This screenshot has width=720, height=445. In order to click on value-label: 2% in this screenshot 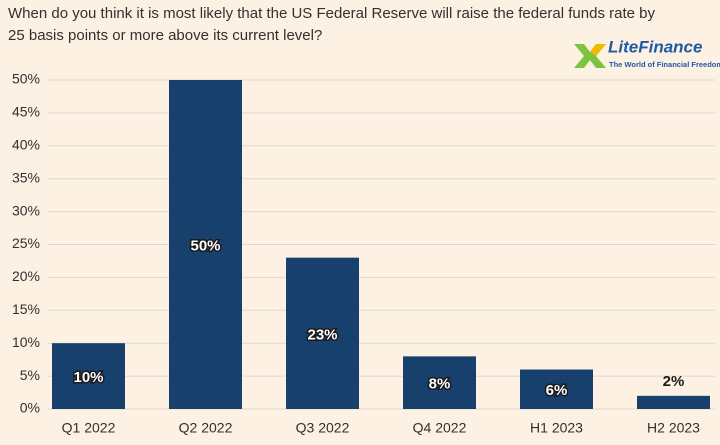, I will do `click(674, 381)`.